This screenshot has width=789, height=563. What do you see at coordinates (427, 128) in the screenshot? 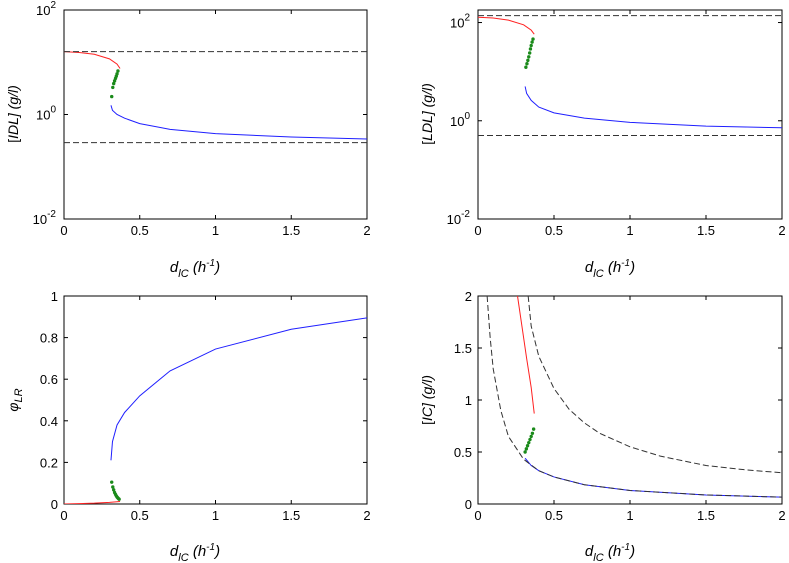
I see `y-label-variable: LDL` at bounding box center [427, 128].